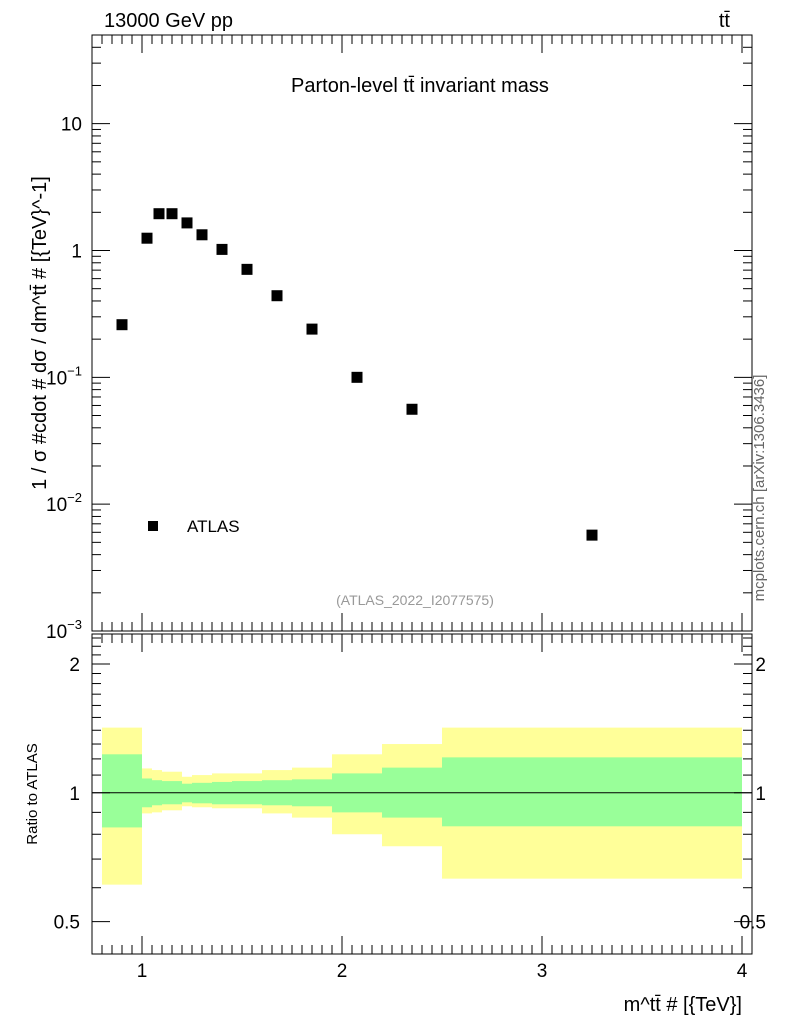 The height and width of the screenshot is (1029, 786). What do you see at coordinates (67, 923) in the screenshot?
I see `ratio-y-tick-label: 0.5` at bounding box center [67, 923].